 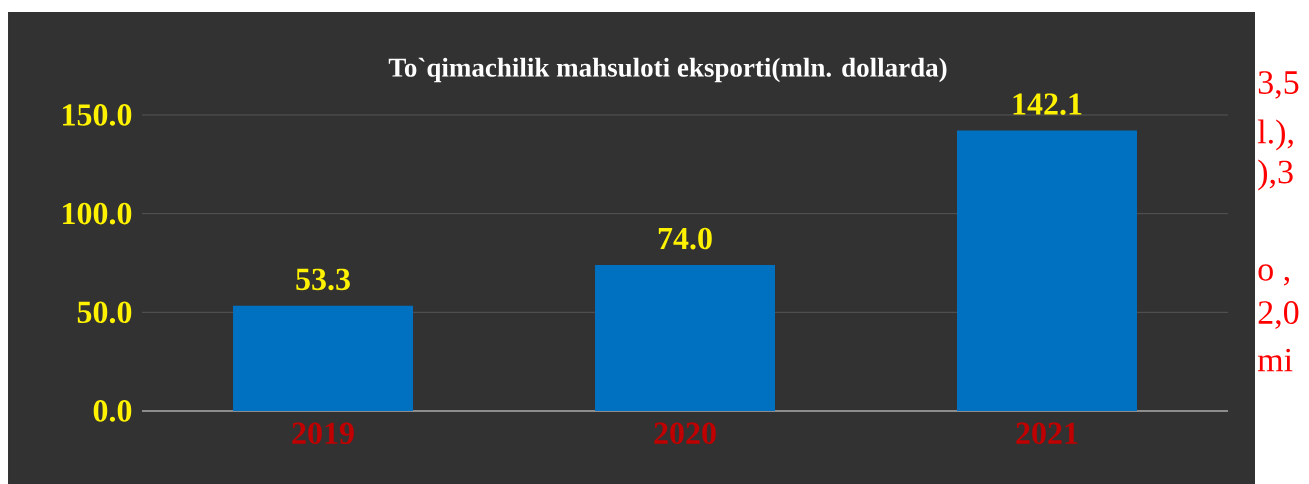 What do you see at coordinates (1274, 275) in the screenshot?
I see `text: o ,` at bounding box center [1274, 275].